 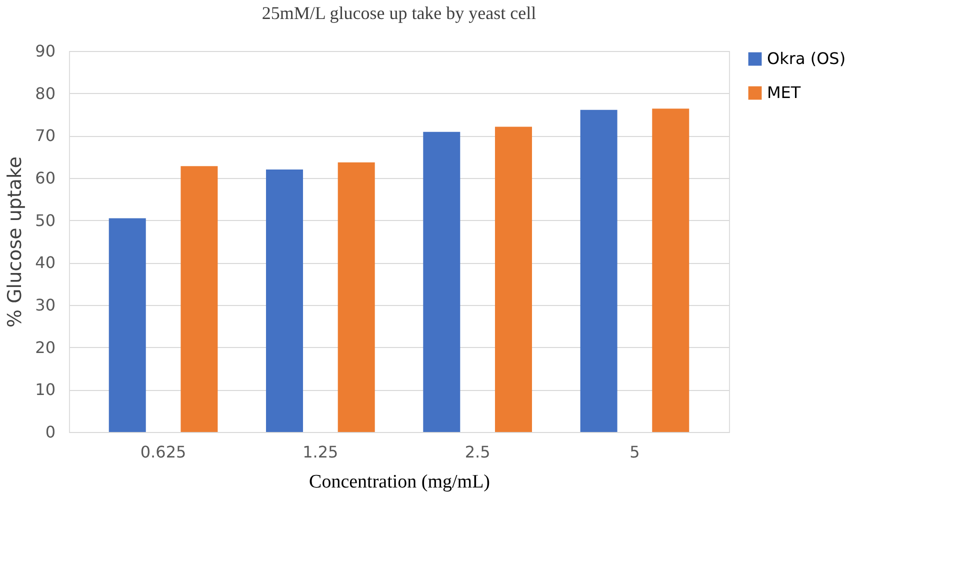 What do you see at coordinates (45, 305) in the screenshot?
I see `y-tick-label: 30` at bounding box center [45, 305].